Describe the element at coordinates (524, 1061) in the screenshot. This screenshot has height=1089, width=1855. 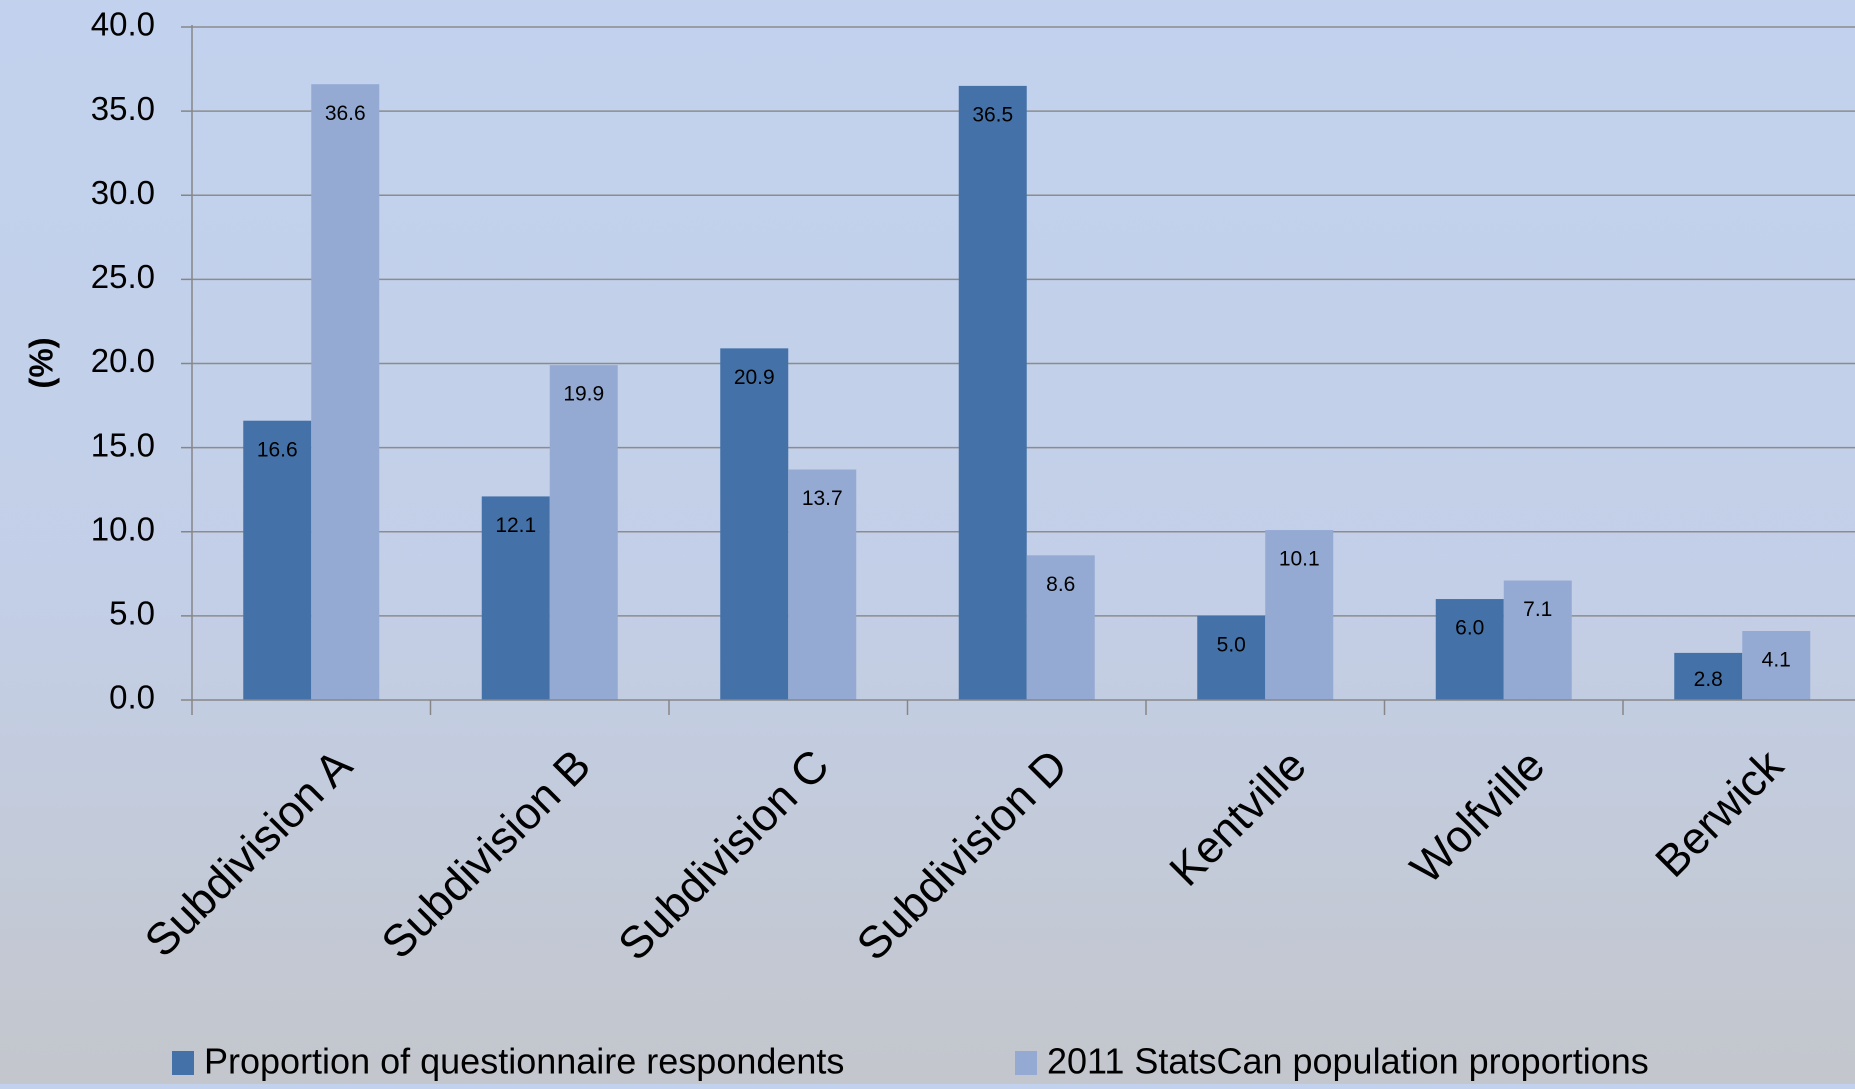
I see `legend-entry-label: Proportion of questionnaire respondents` at that location.